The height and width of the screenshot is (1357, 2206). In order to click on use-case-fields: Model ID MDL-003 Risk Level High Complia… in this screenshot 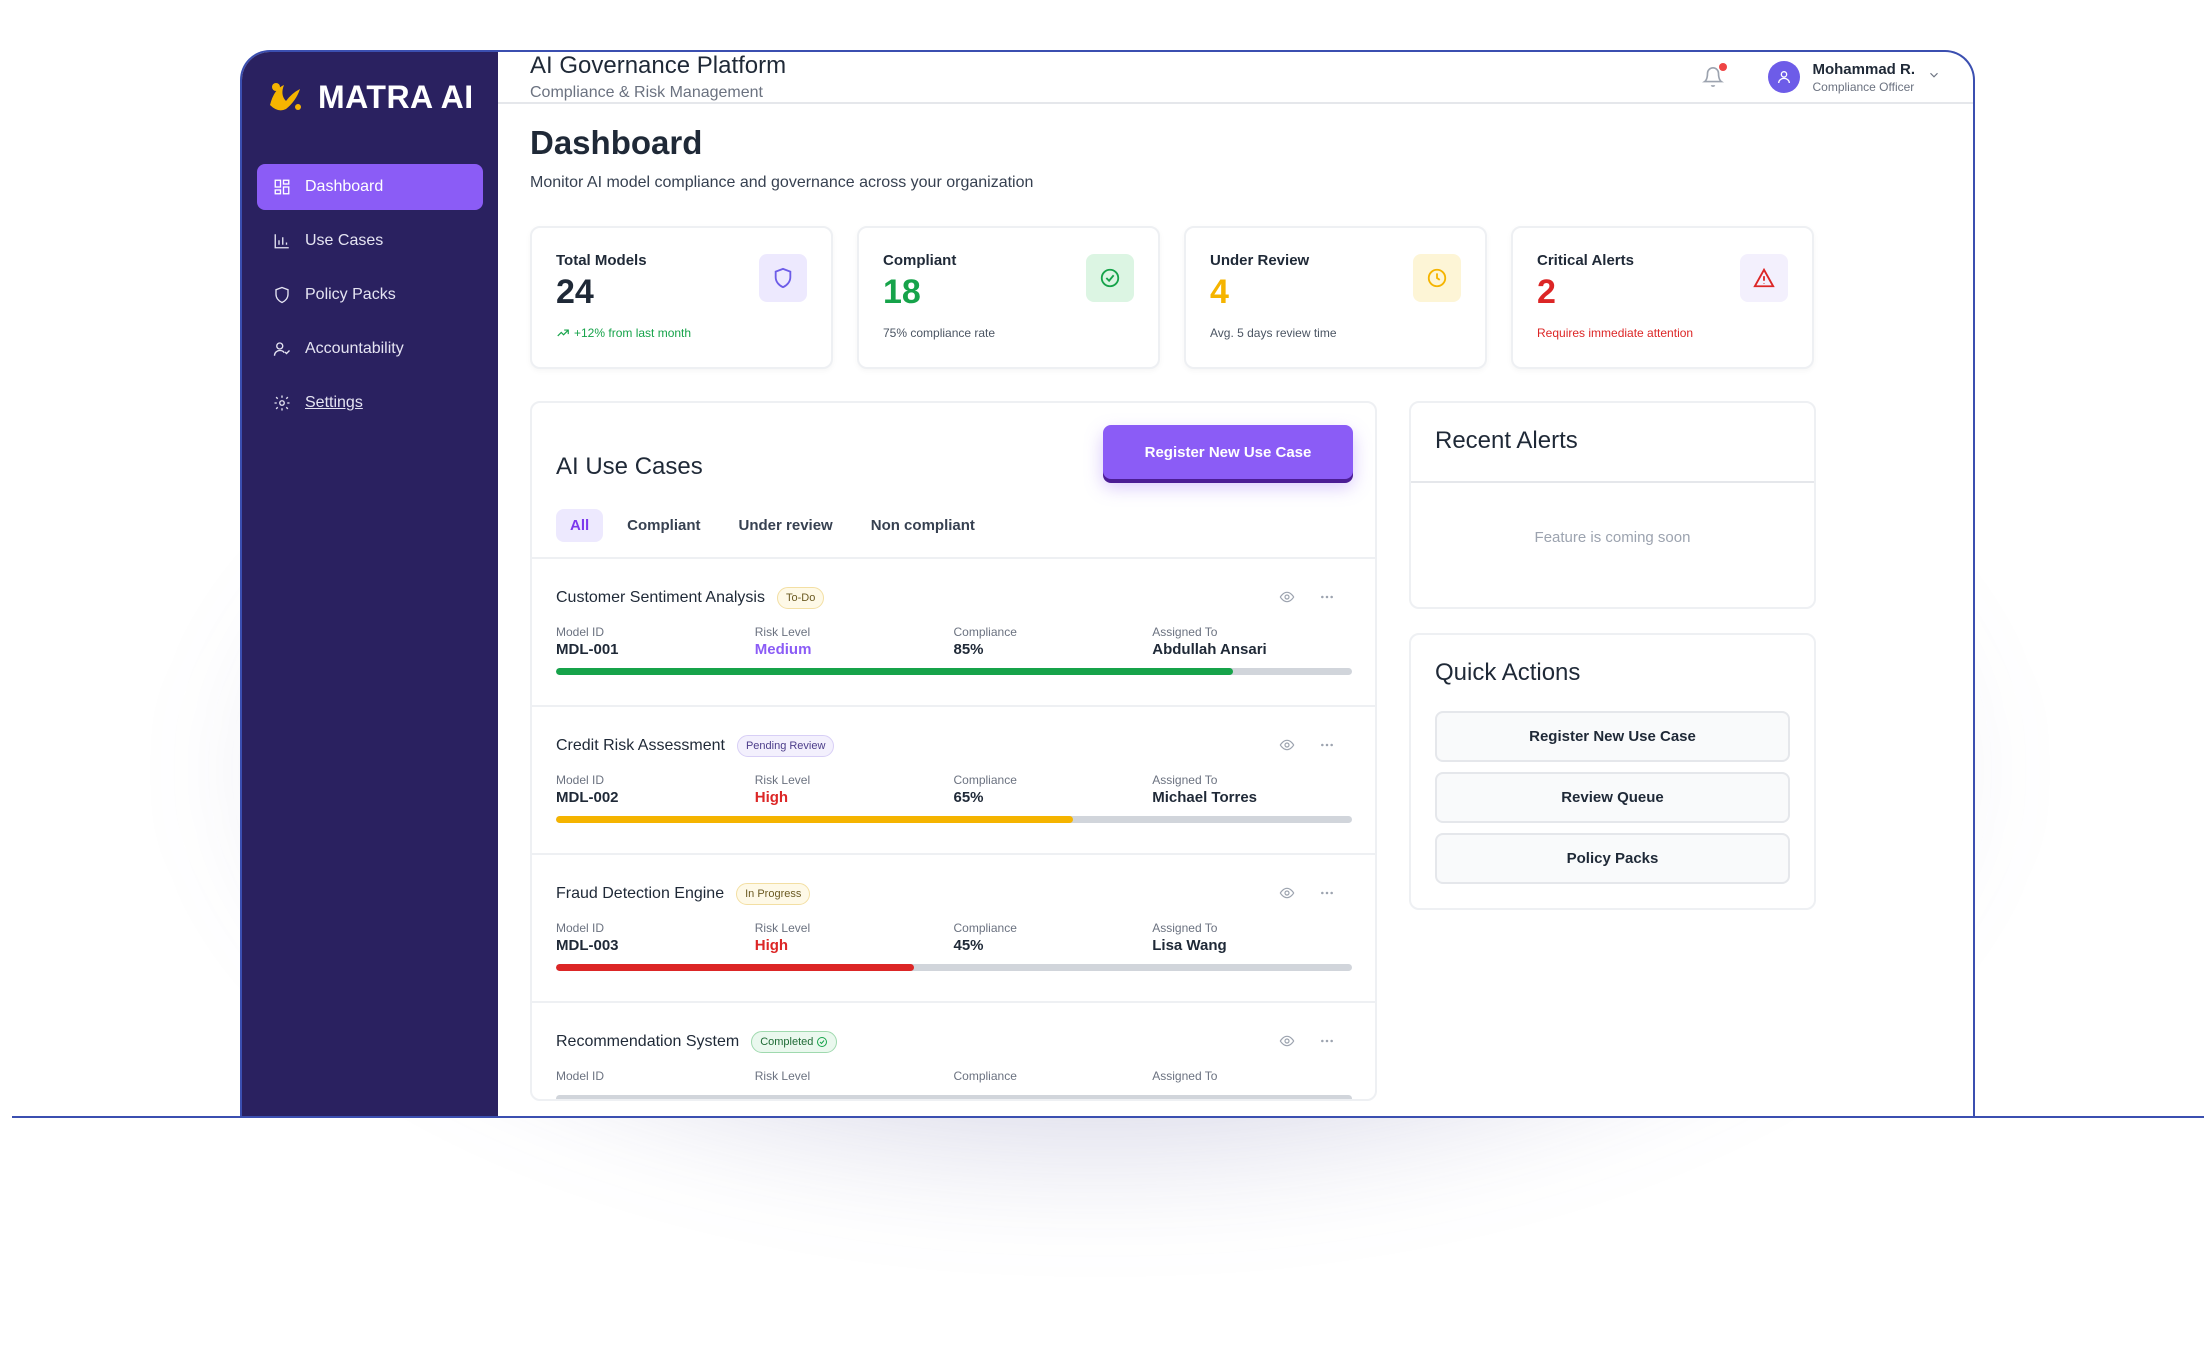, I will do `click(953, 937)`.